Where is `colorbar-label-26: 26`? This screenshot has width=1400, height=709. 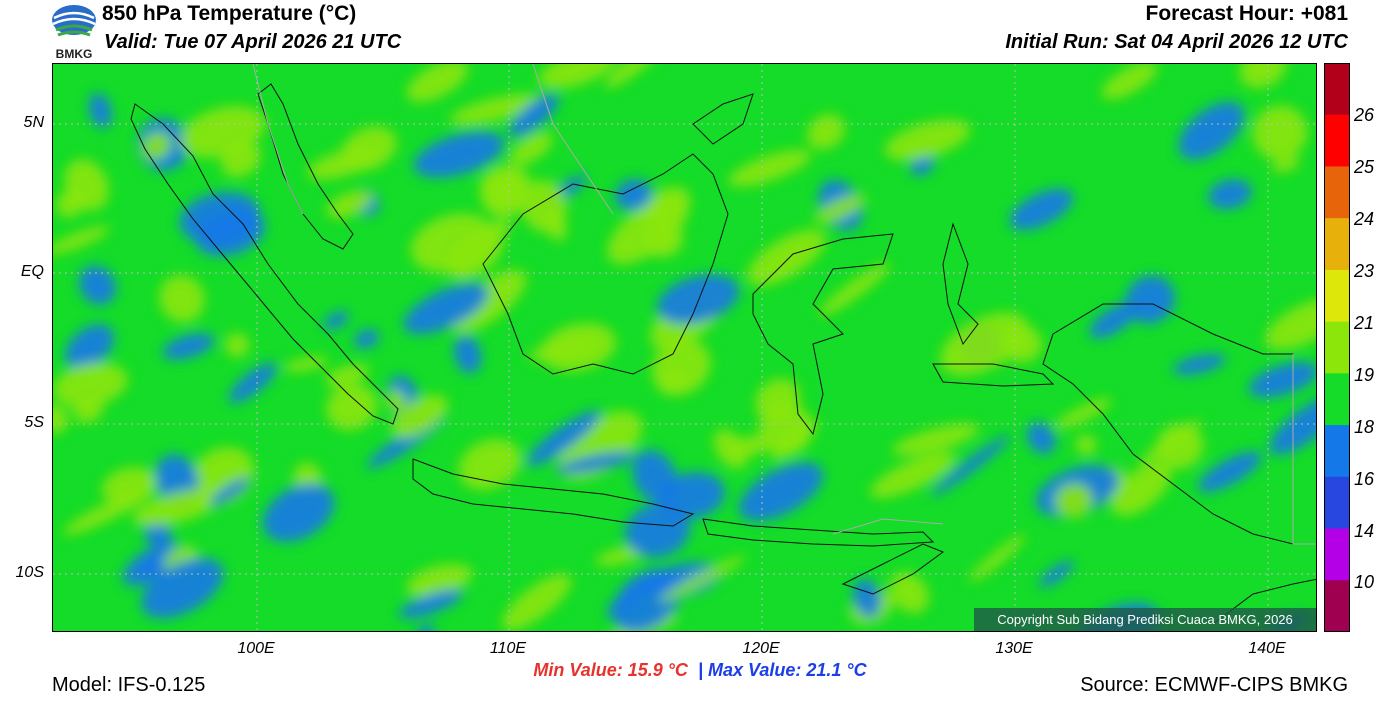
colorbar-label-26: 26 is located at coordinates (1364, 115).